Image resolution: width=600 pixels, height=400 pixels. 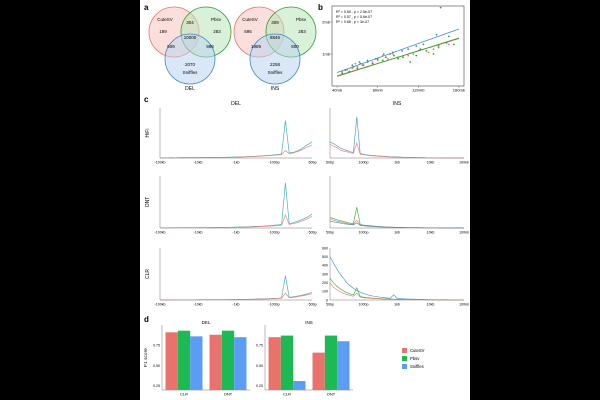 What do you see at coordinates (295, 46) in the screenshot?
I see `venn-ins-pbsv-sniffles: 800` at bounding box center [295, 46].